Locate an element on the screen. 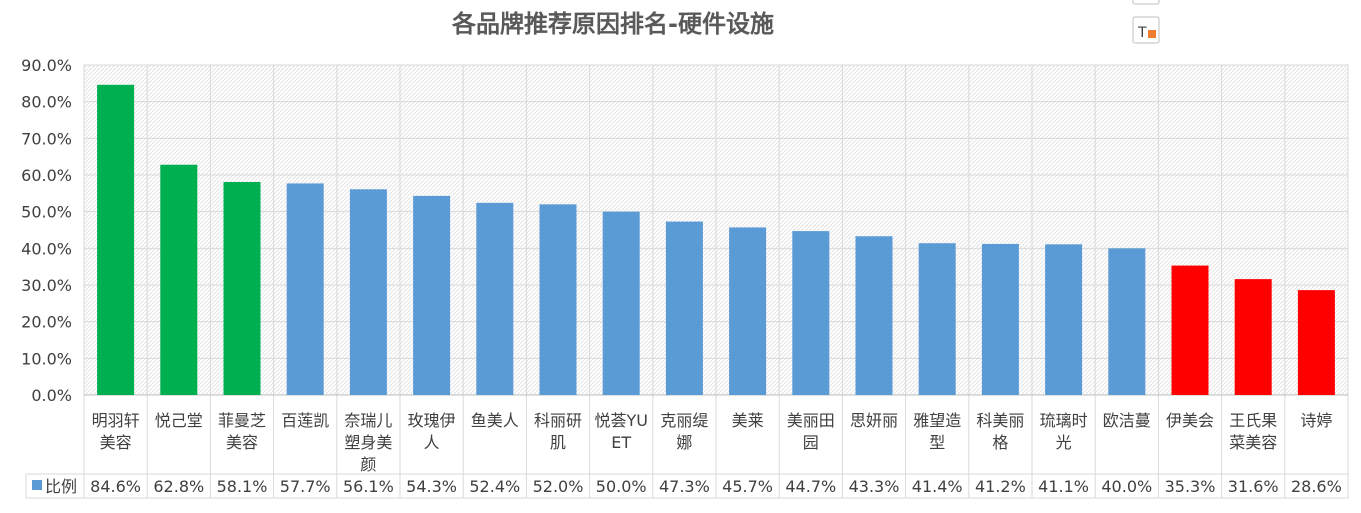 Image resolution: width=1361 pixels, height=513 pixels. x-tick-label: 克丽缇 is located at coordinates (684, 420).